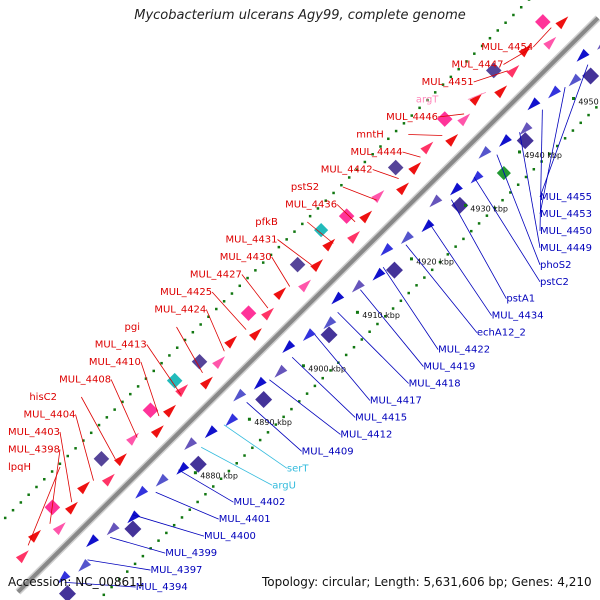 The height and width of the screenshot is (600, 600). Describe the element at coordinates (412, 117) in the screenshot. I see `gene-label: MUL_4446` at that location.